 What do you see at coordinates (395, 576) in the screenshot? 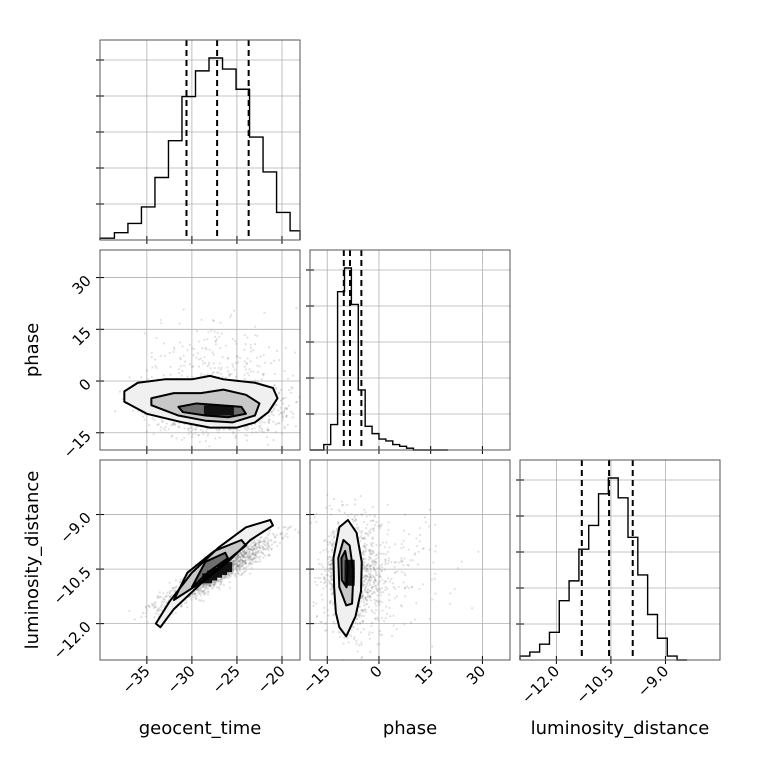
I see `panel-content` at bounding box center [395, 576].